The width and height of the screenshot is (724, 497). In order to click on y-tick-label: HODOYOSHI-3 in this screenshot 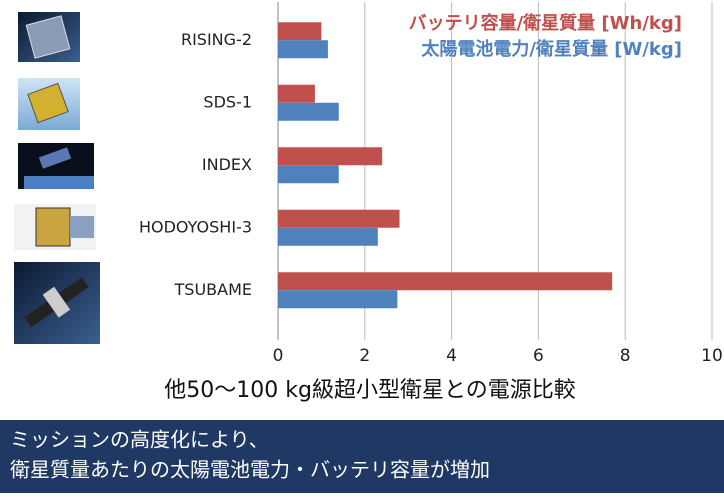, I will do `click(195, 226)`.